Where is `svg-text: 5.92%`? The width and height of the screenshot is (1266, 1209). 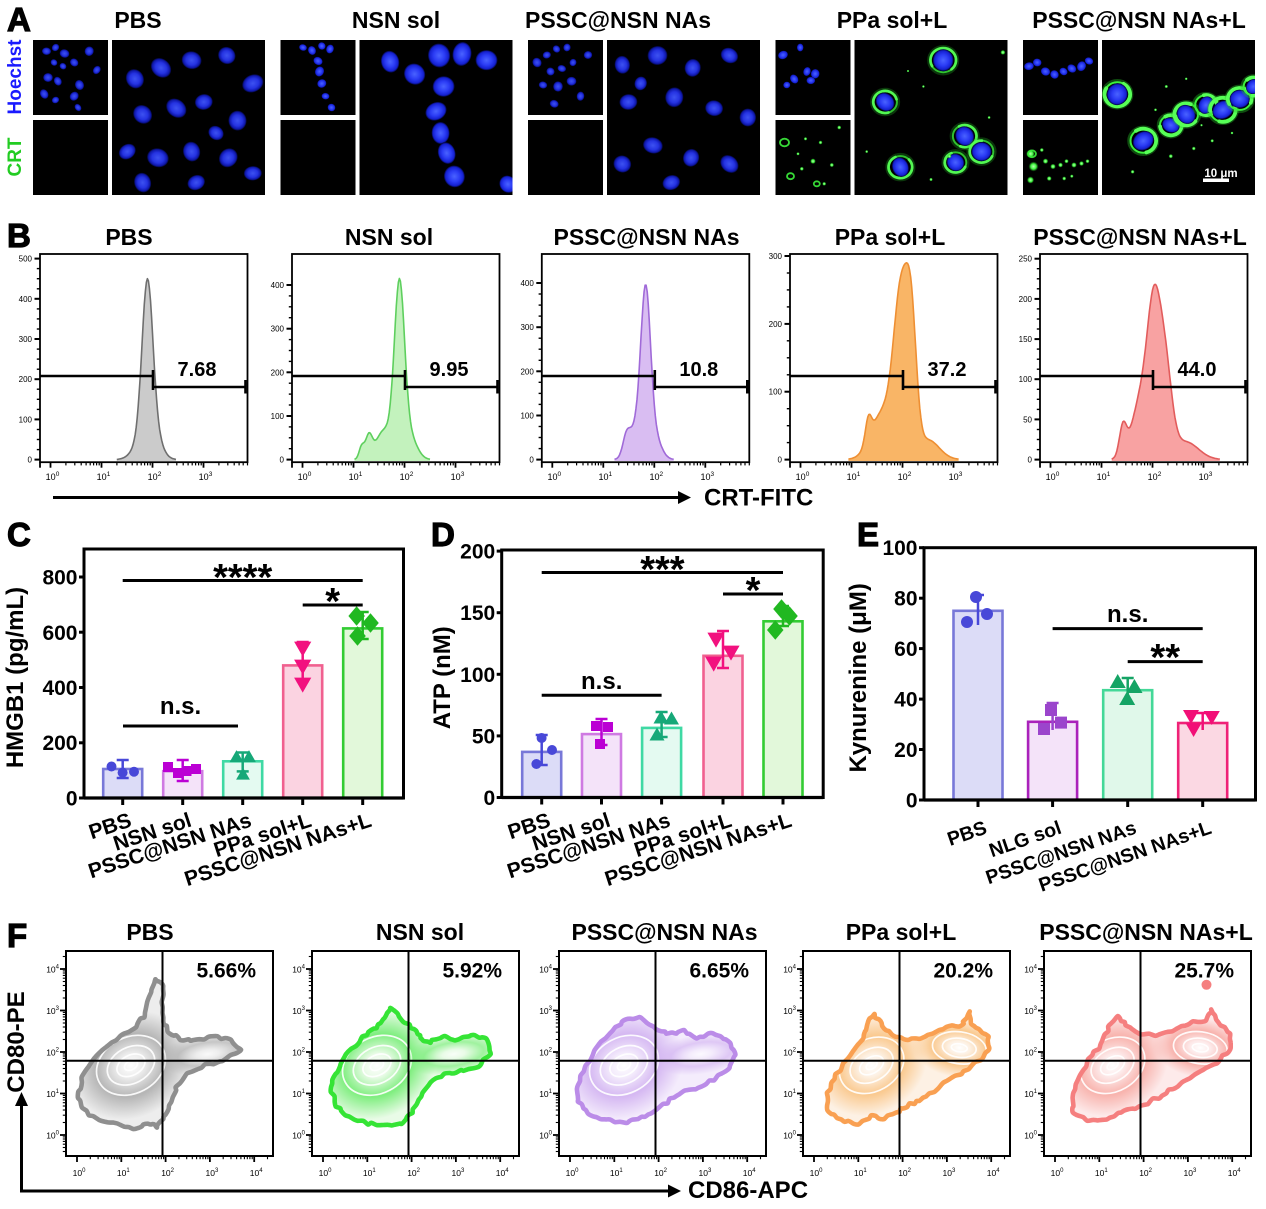 svg-text: 5.92% is located at coordinates (472, 971).